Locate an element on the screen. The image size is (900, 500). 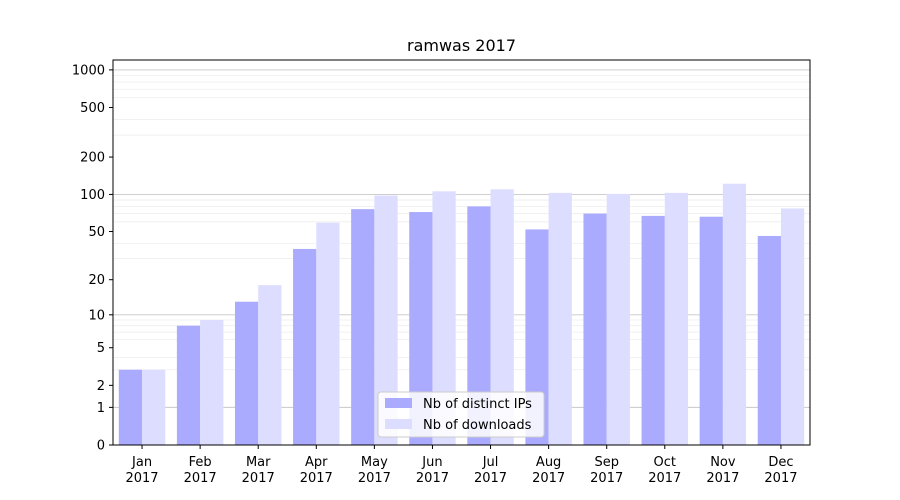
y-tick-label: 100 is located at coordinates (92, 195).